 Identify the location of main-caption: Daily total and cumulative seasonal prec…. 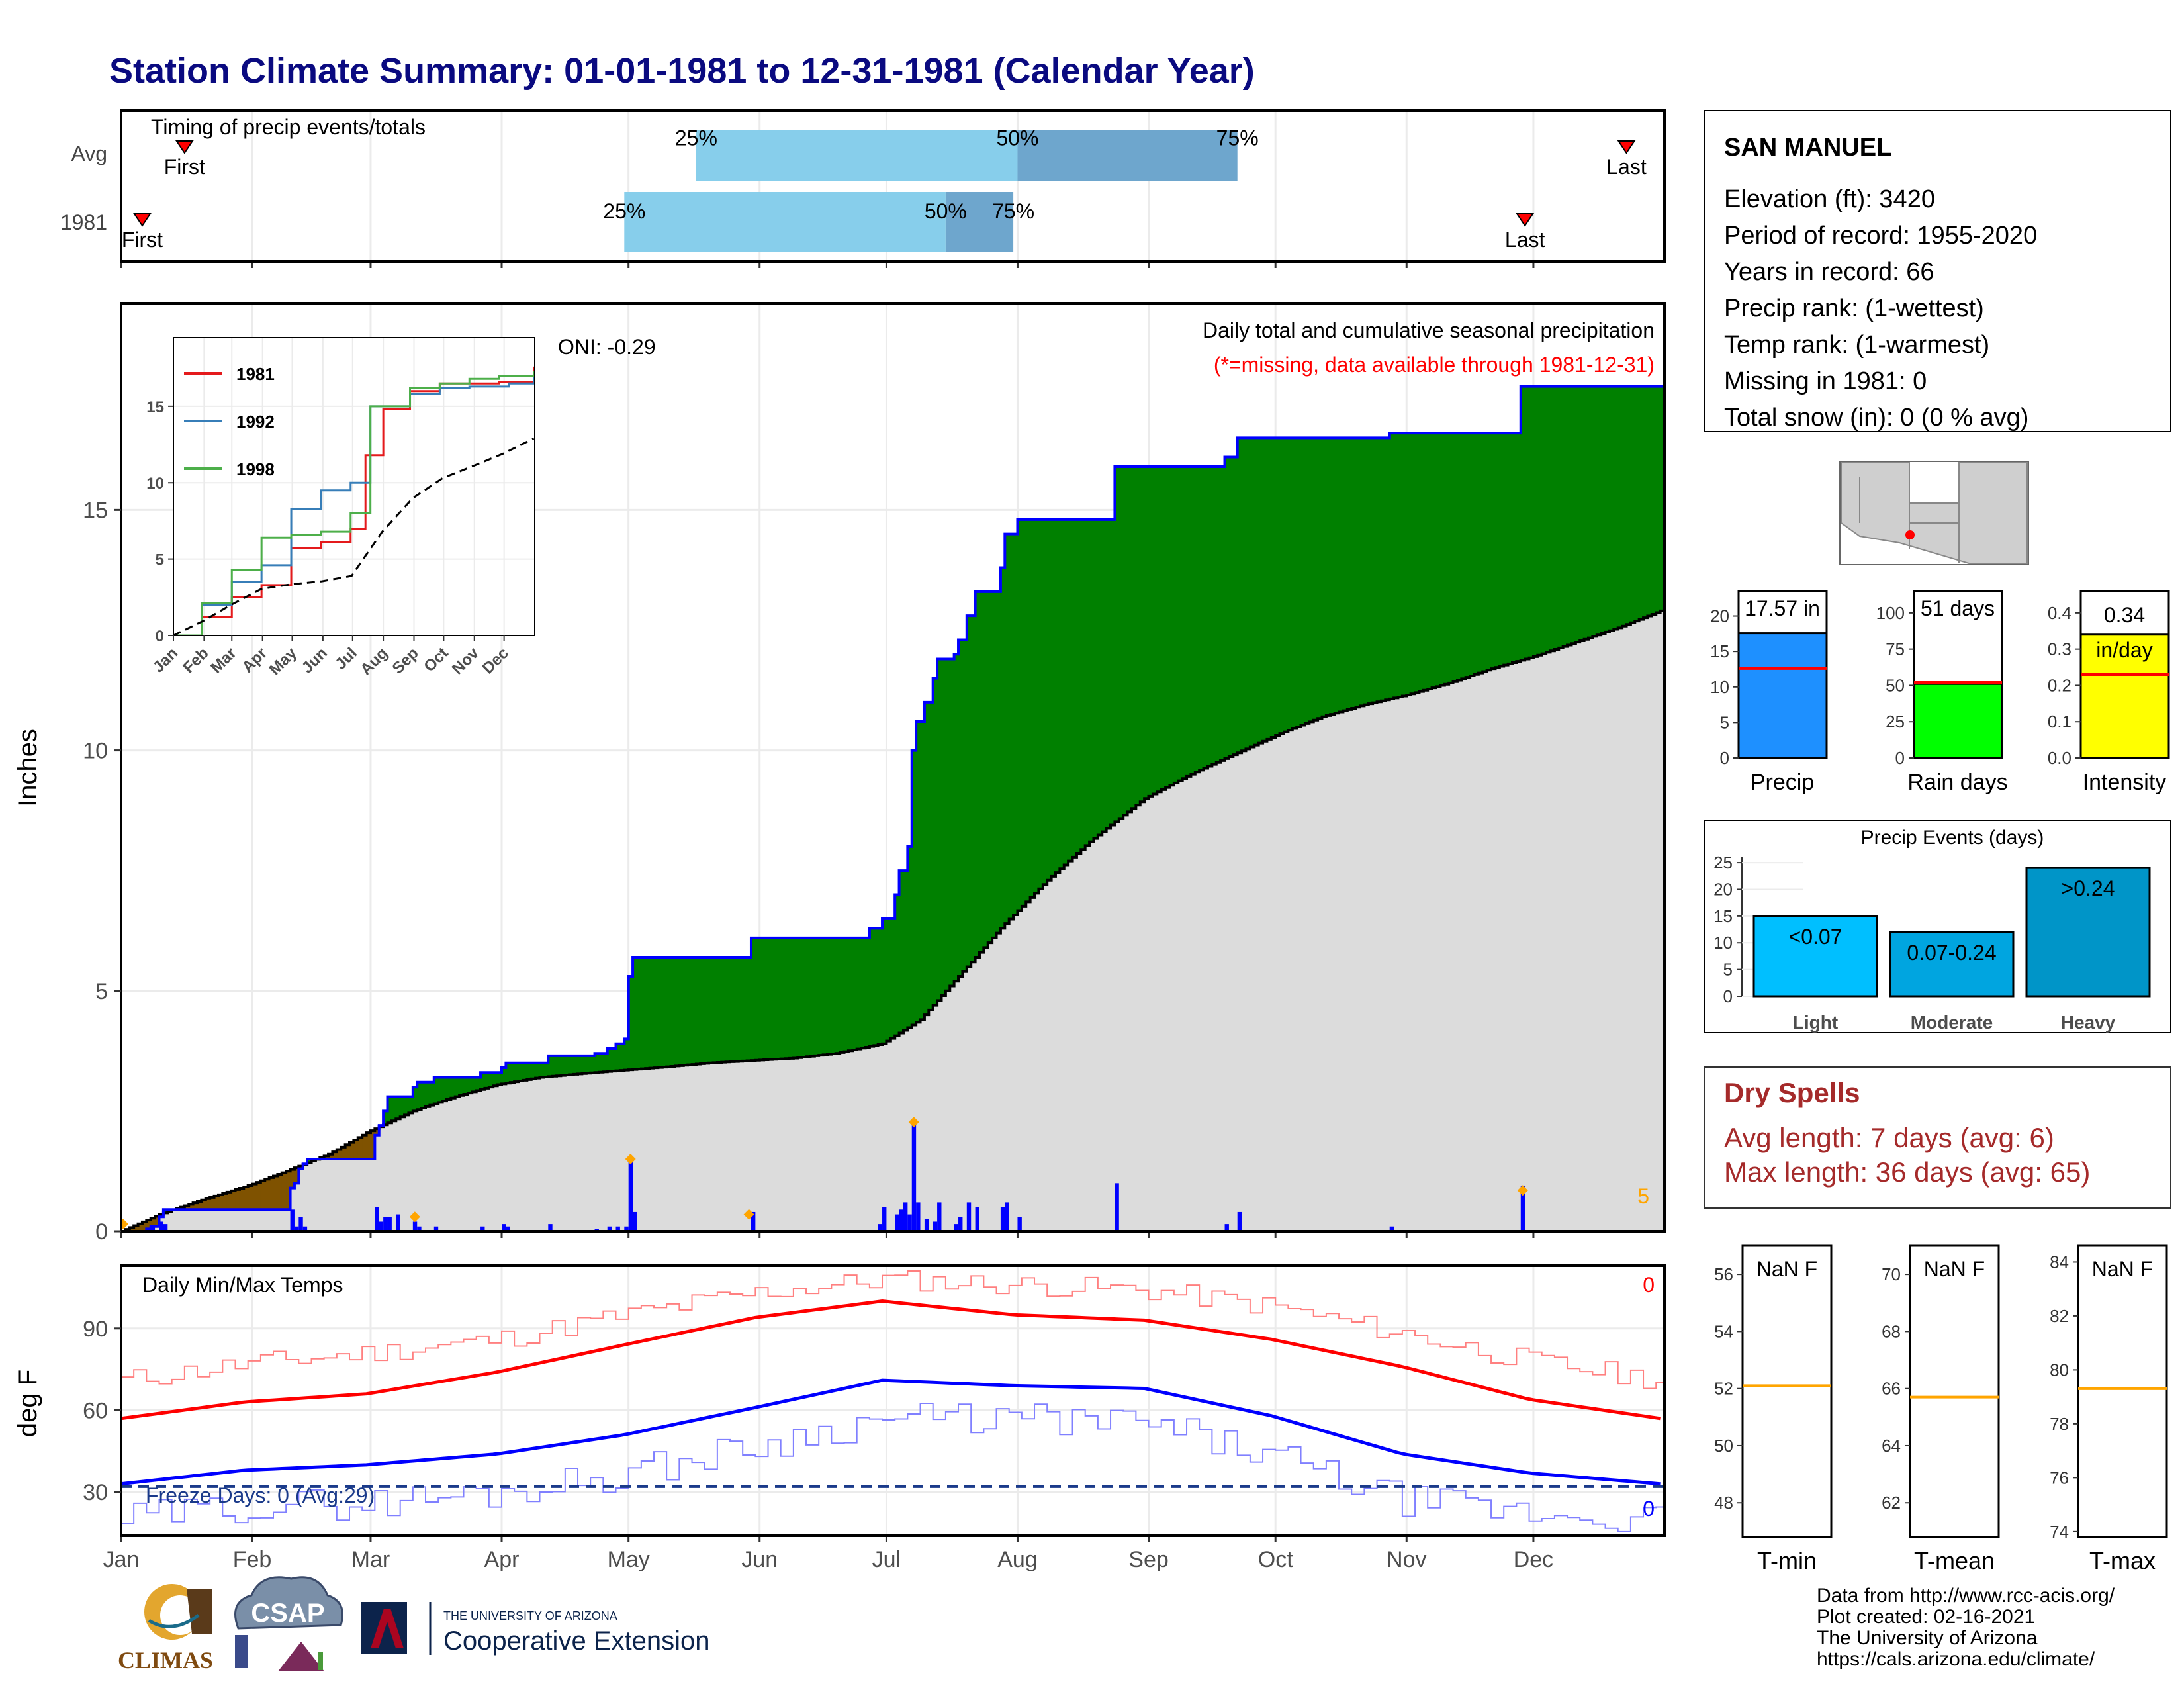
(1429, 330).